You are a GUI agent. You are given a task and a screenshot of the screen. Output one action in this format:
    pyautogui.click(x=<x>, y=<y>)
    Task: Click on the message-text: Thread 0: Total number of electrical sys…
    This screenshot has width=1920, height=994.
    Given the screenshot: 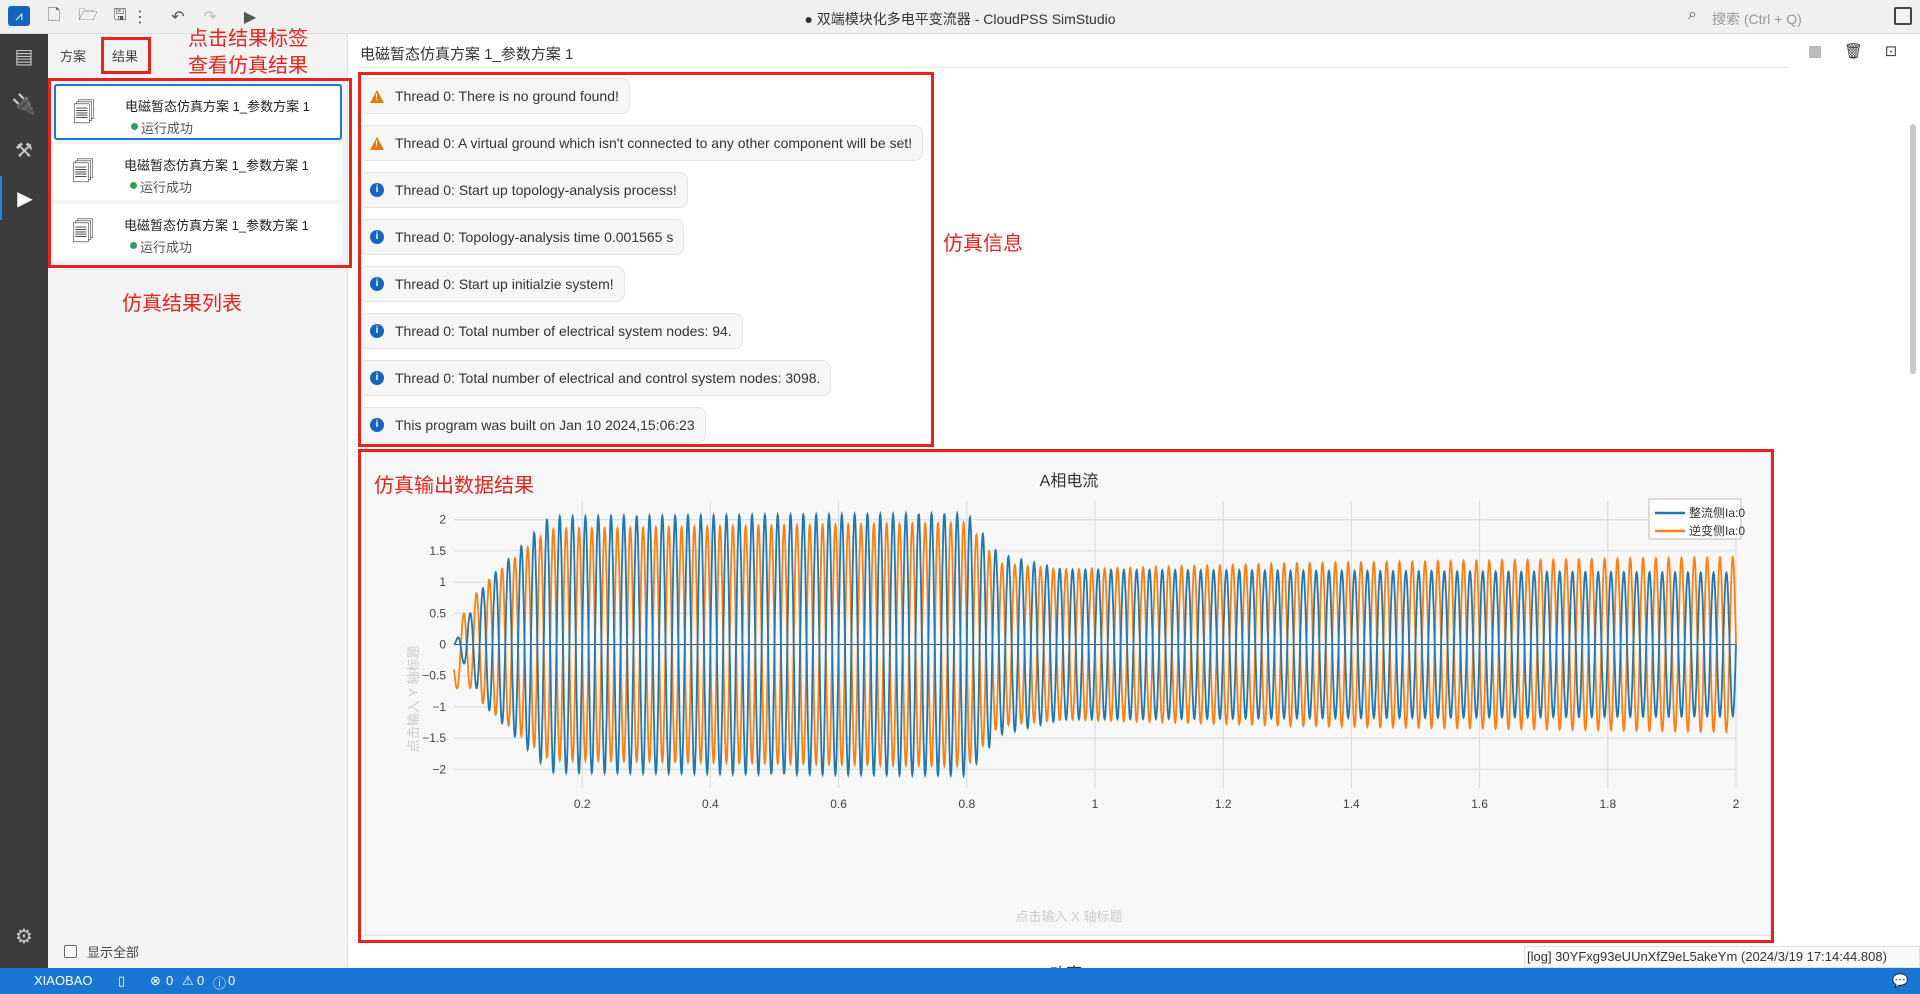 What is the action you would take?
    pyautogui.click(x=563, y=331)
    